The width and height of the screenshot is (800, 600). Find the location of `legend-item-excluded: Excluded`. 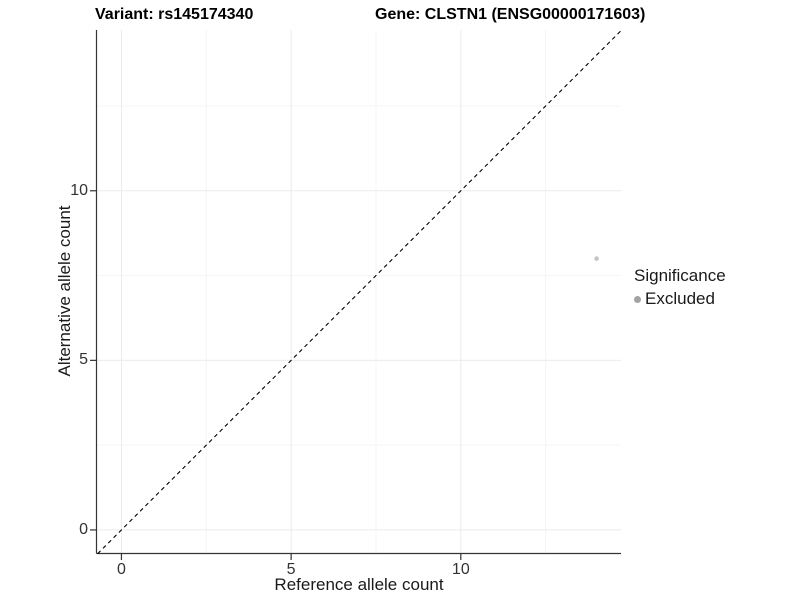

legend-item-excluded: Excluded is located at coordinates (680, 299).